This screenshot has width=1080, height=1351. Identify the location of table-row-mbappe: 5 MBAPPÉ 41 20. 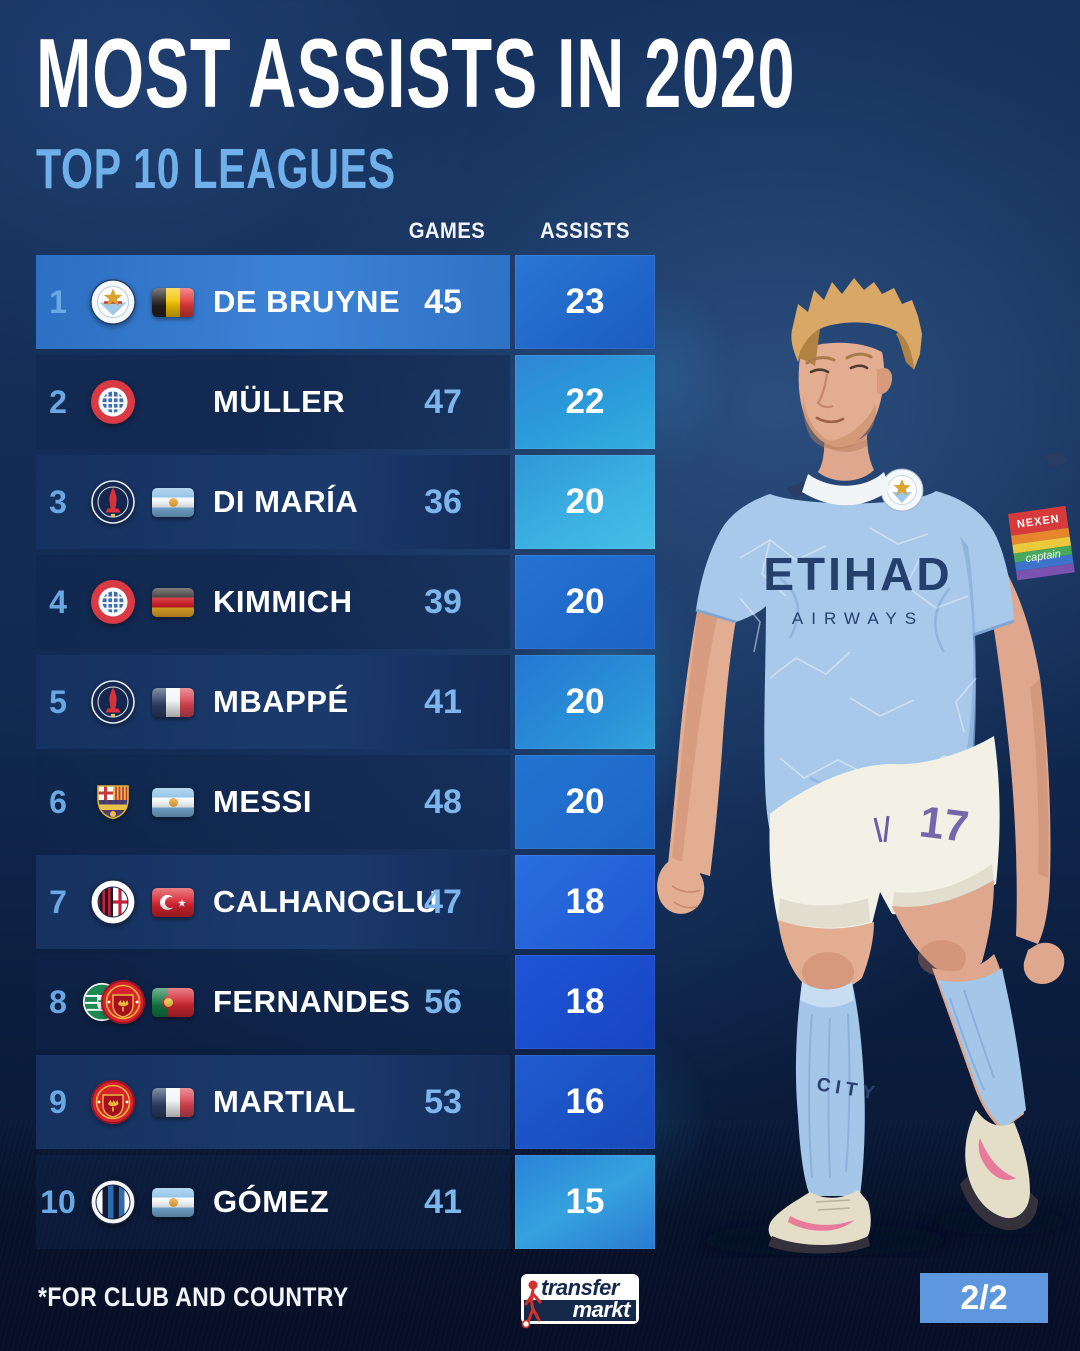
(346, 702).